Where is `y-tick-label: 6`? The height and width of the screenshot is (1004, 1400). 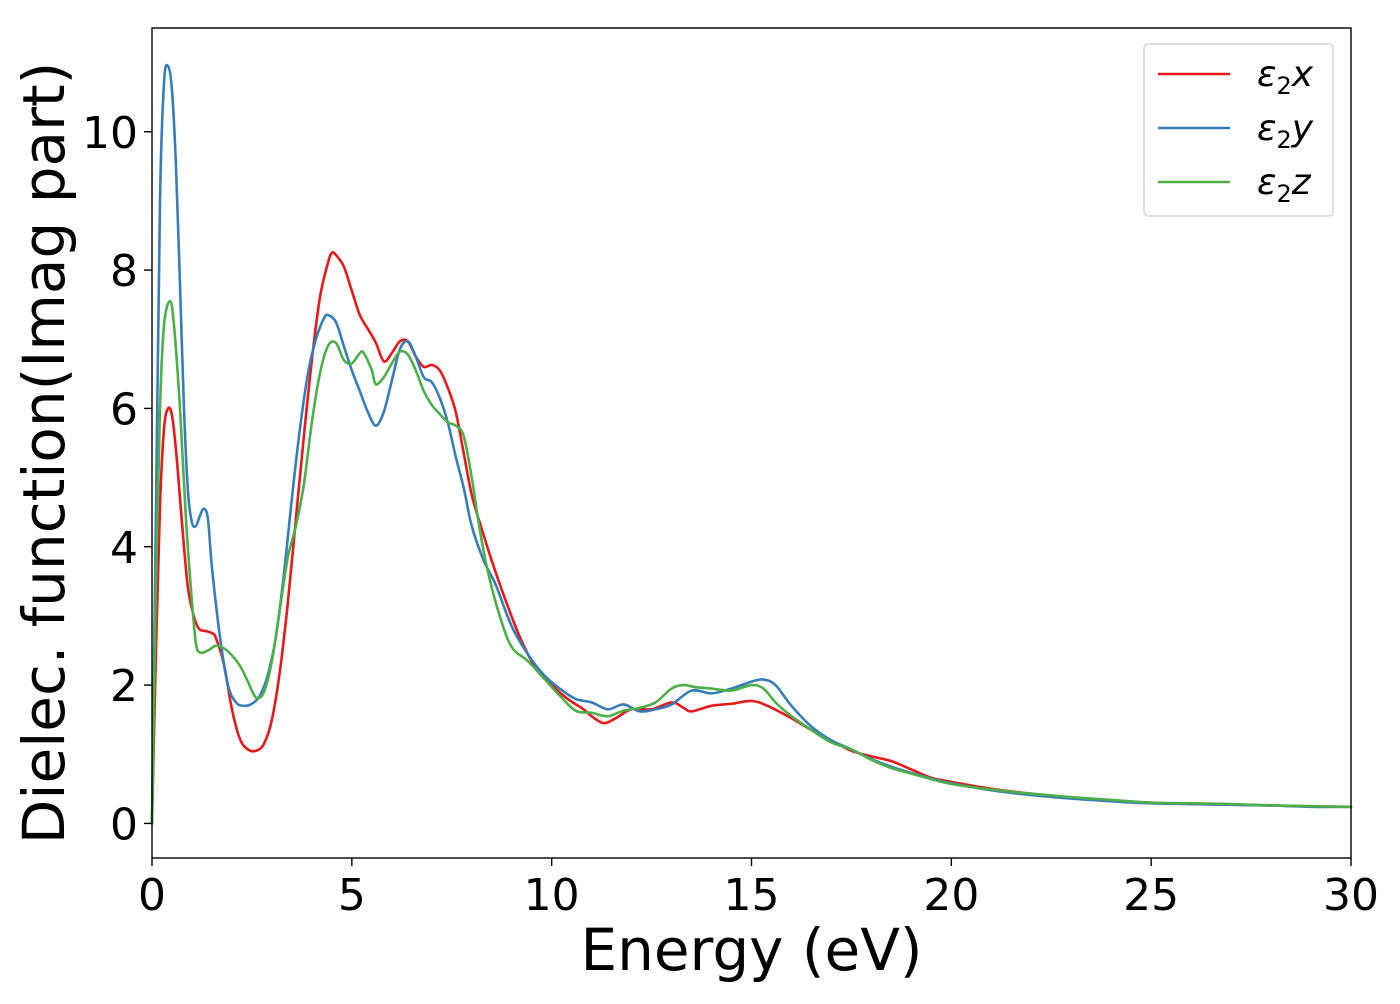
y-tick-label: 6 is located at coordinates (124, 409).